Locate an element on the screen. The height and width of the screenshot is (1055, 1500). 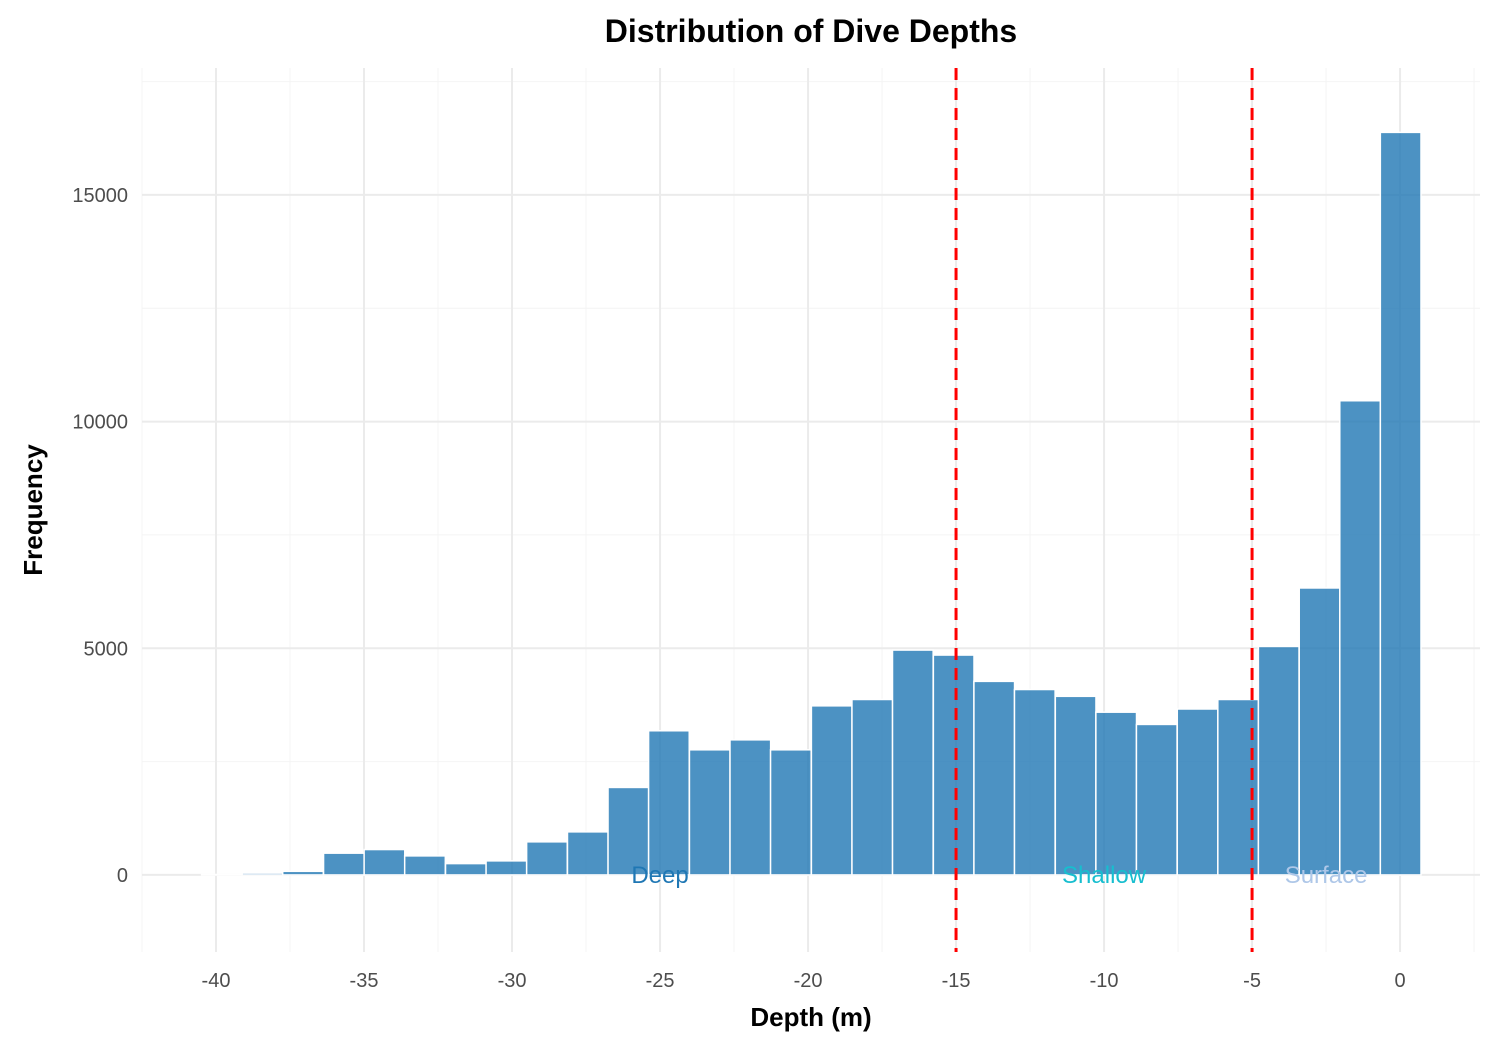
annotation-layer: Deep Shallow Surface is located at coordinates (999, 875).